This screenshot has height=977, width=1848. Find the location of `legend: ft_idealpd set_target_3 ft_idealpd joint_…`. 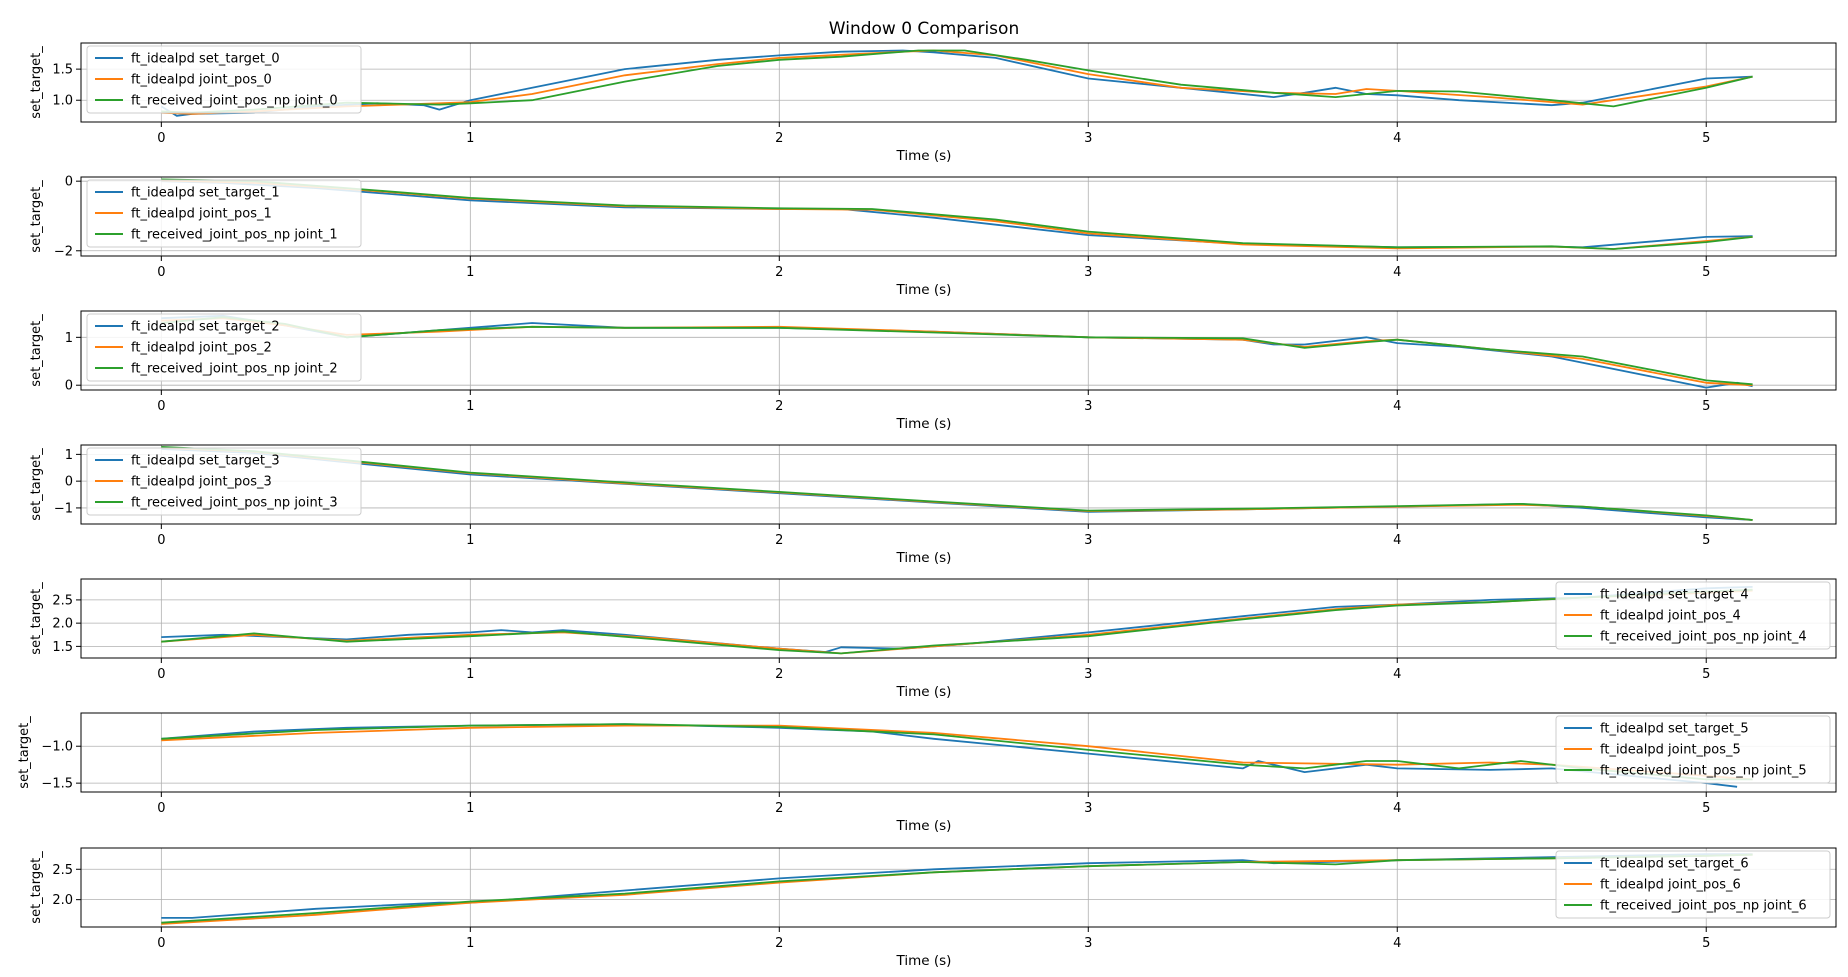

legend: ft_idealpd set_target_3 ft_idealpd joint_… is located at coordinates (224, 481).